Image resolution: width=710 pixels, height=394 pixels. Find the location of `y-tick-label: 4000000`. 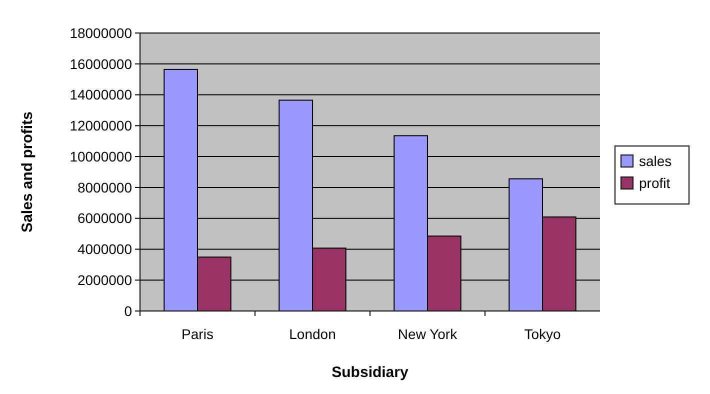

y-tick-label: 4000000 is located at coordinates (104, 249).